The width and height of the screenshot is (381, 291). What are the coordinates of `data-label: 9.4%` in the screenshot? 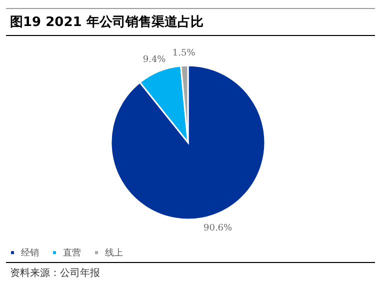 It's located at (154, 60).